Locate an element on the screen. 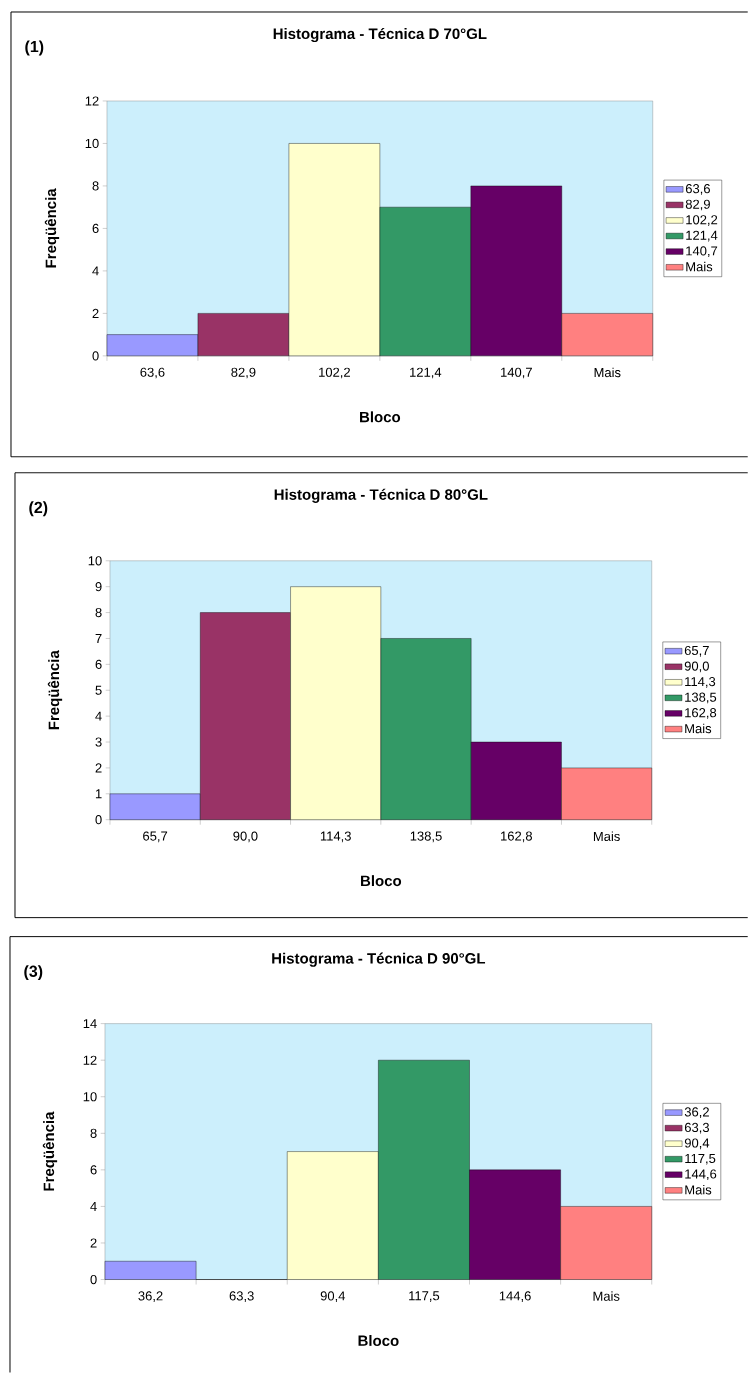 Image resolution: width=748 pixels, height=1373 pixels. y-tick-label: 14 is located at coordinates (90, 1024).